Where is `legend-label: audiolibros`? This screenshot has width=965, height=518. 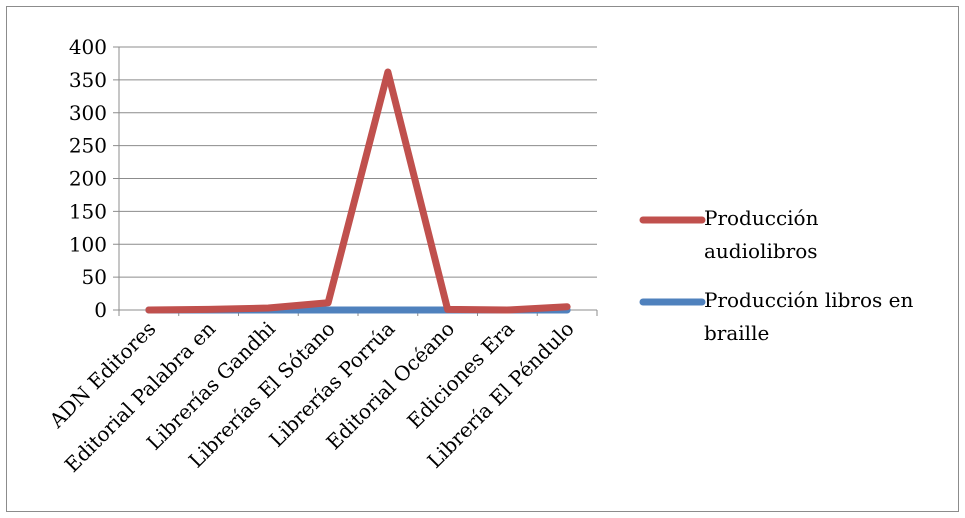 legend-label: audiolibros is located at coordinates (761, 251).